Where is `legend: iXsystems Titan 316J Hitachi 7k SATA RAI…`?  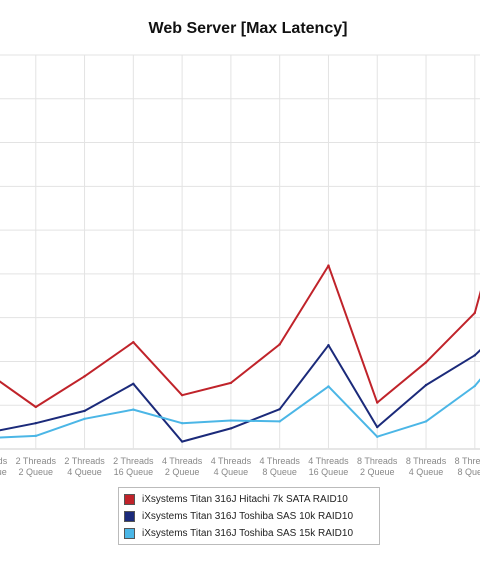 legend: iXsystems Titan 316J Hitachi 7k SATA RAI… is located at coordinates (249, 516).